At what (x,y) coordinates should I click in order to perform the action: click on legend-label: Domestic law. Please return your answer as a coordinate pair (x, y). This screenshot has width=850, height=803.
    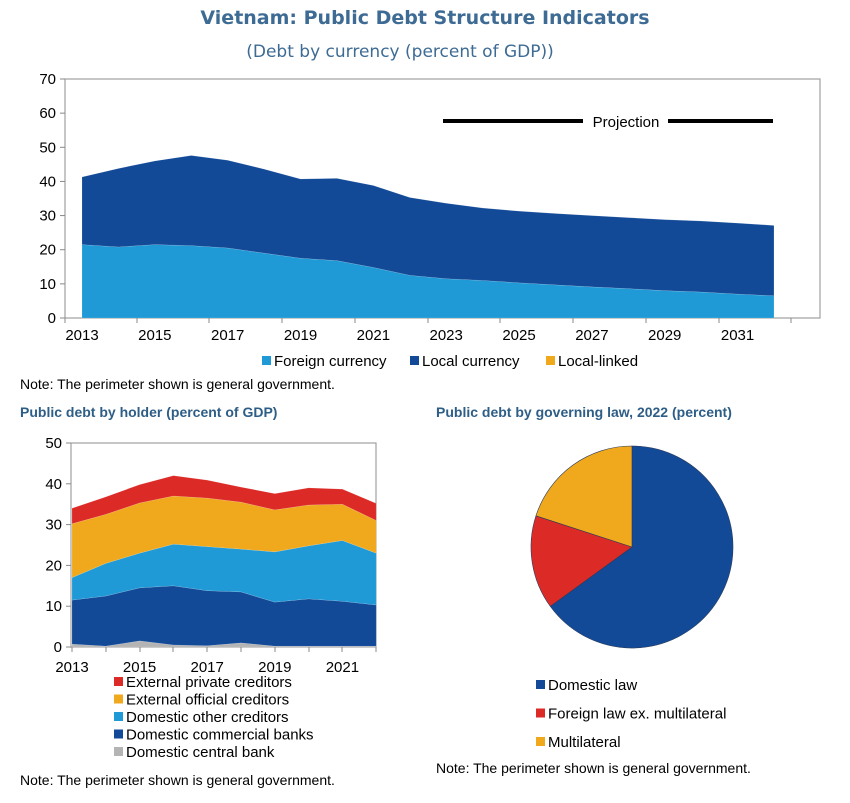
    Looking at the image, I should click on (592, 685).